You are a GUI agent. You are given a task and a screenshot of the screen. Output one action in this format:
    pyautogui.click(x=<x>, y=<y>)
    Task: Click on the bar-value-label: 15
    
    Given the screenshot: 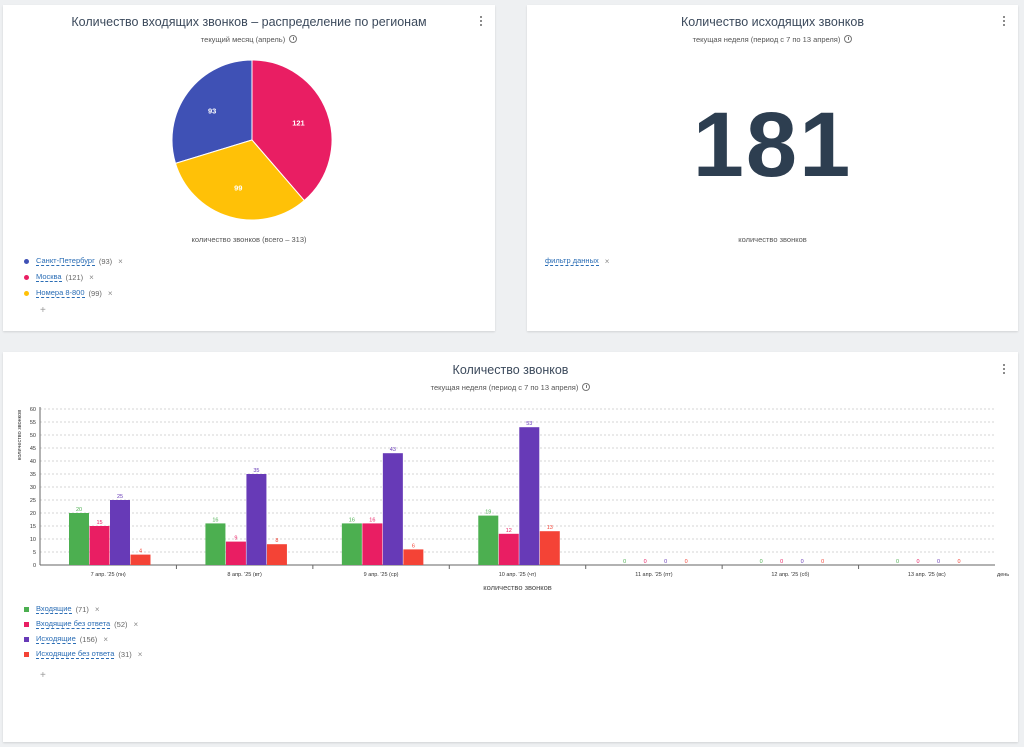 What is the action you would take?
    pyautogui.click(x=99, y=523)
    